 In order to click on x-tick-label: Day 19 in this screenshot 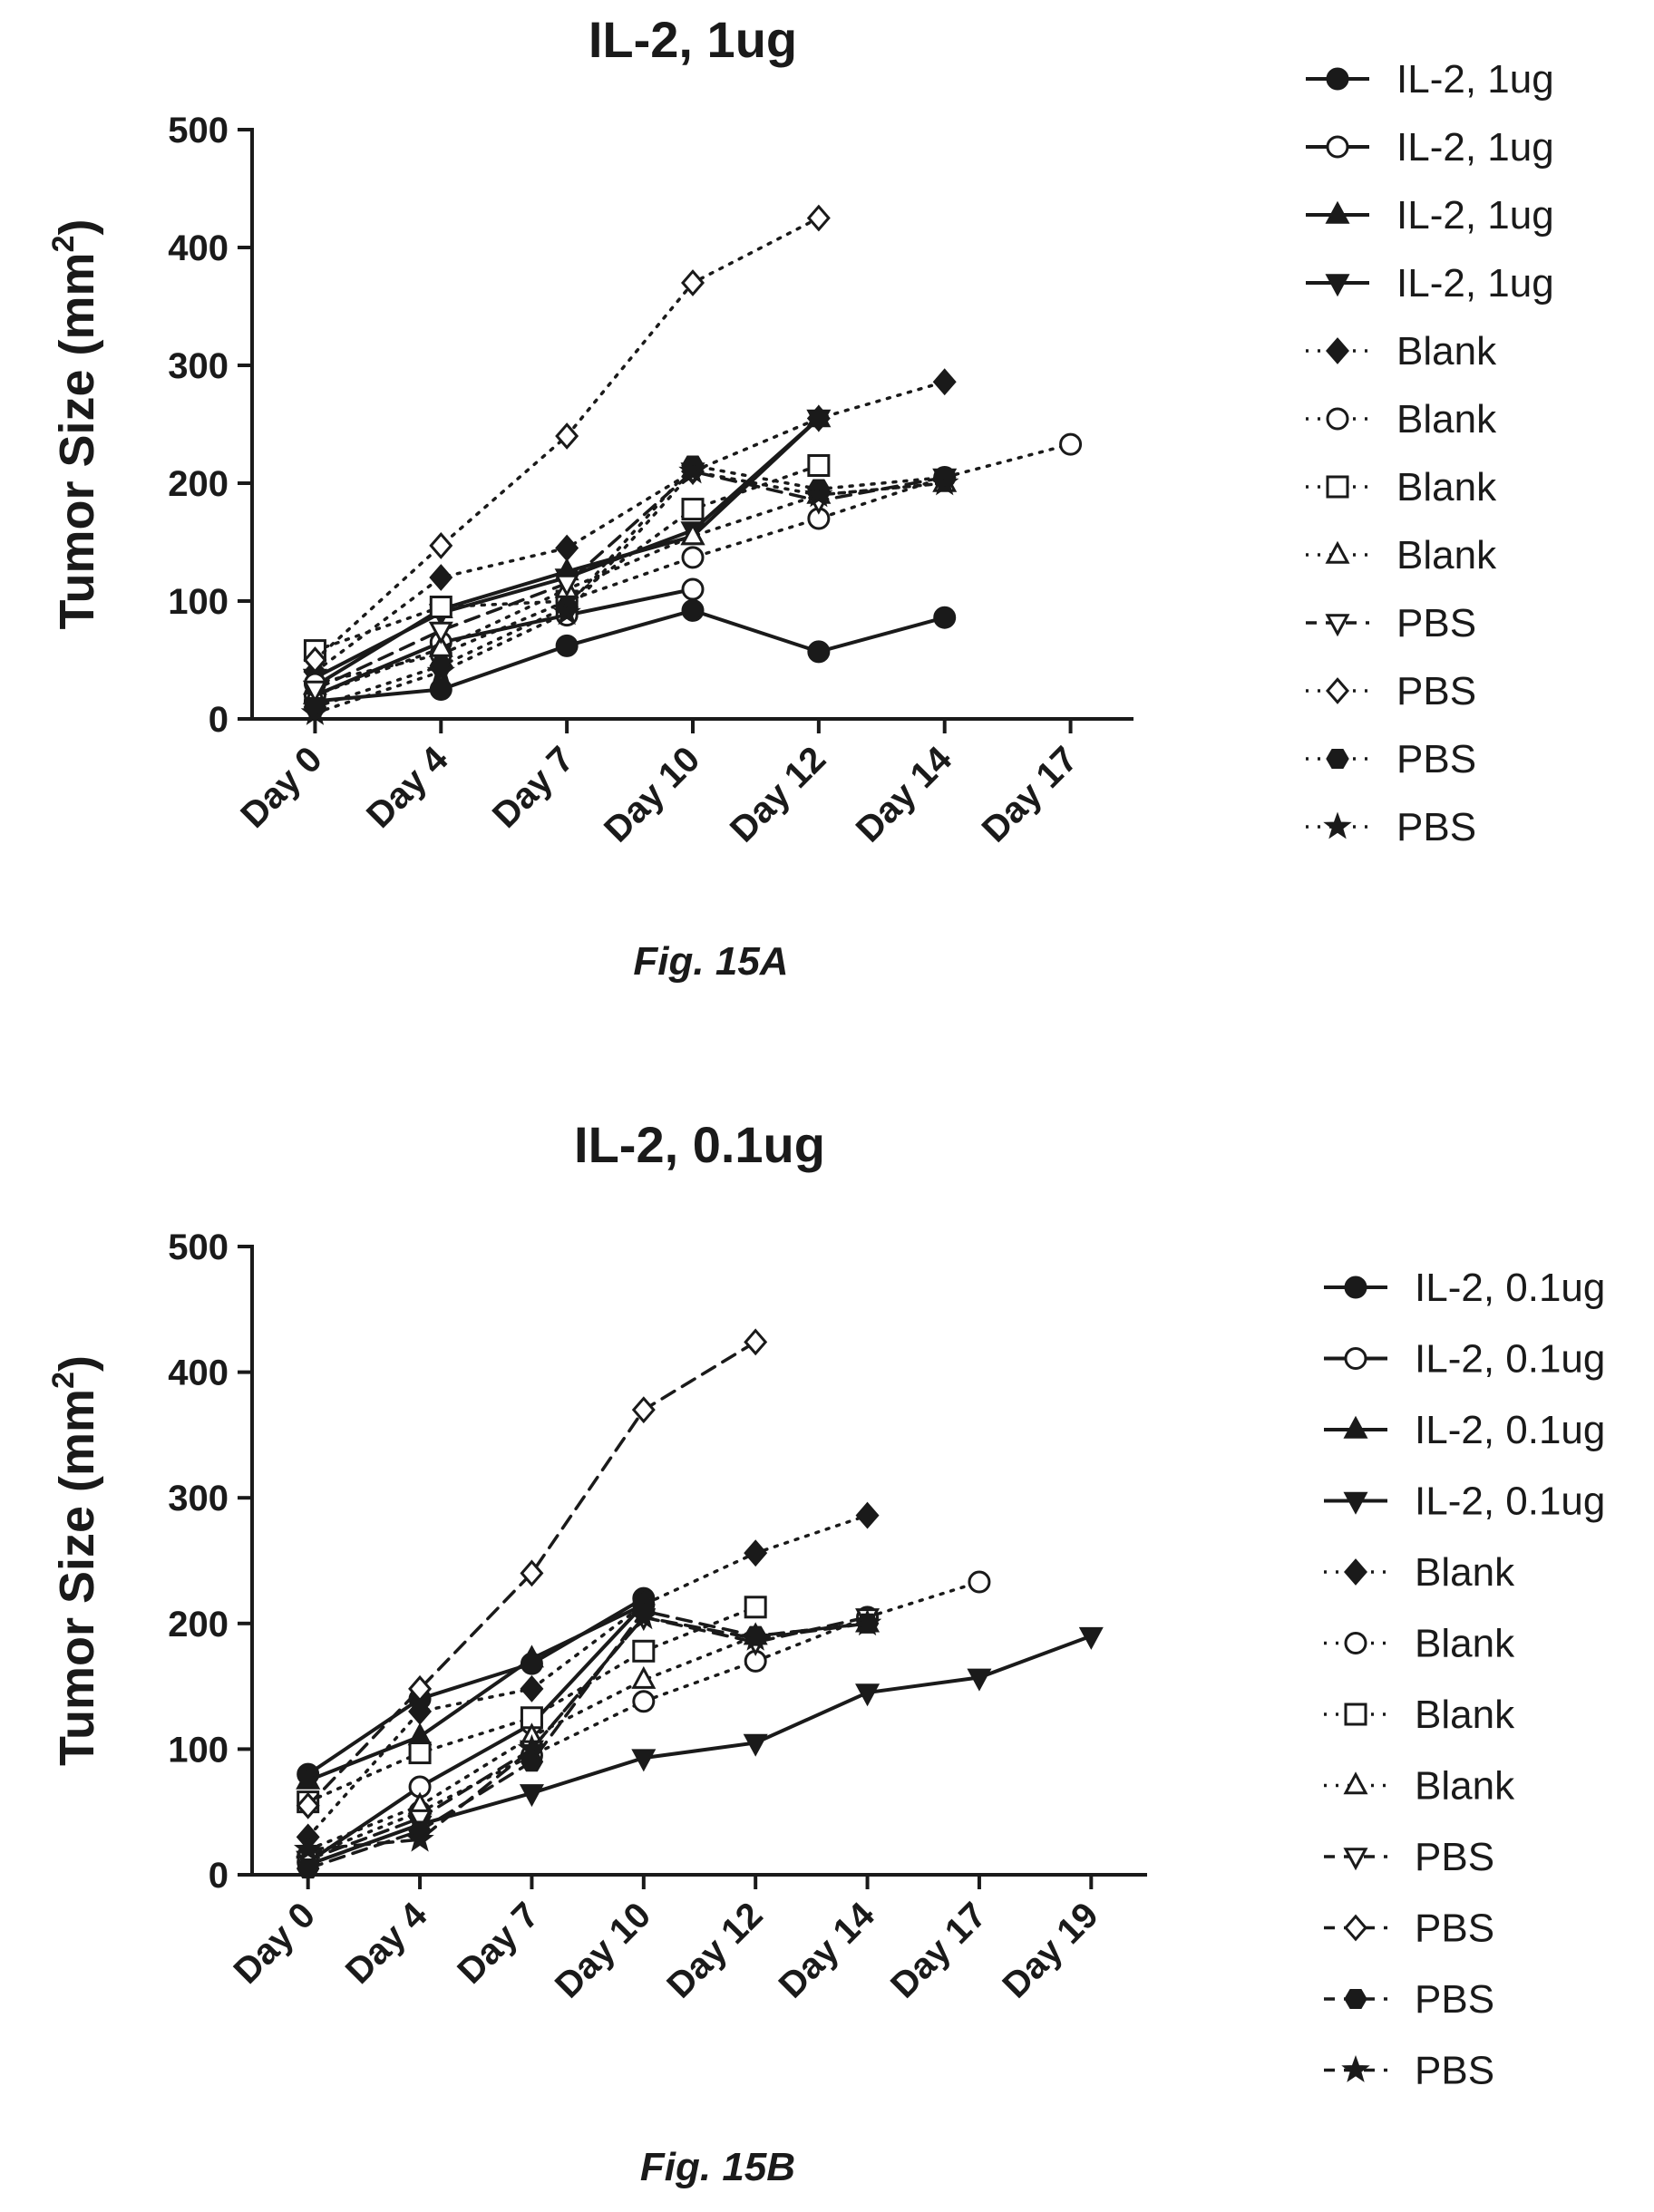, I will do `click(1050, 1950)`.